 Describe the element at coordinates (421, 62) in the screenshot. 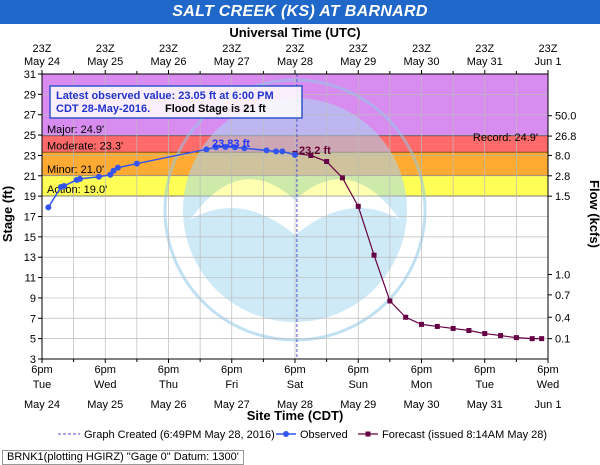

I see `top-tick-label-date: May 30` at that location.